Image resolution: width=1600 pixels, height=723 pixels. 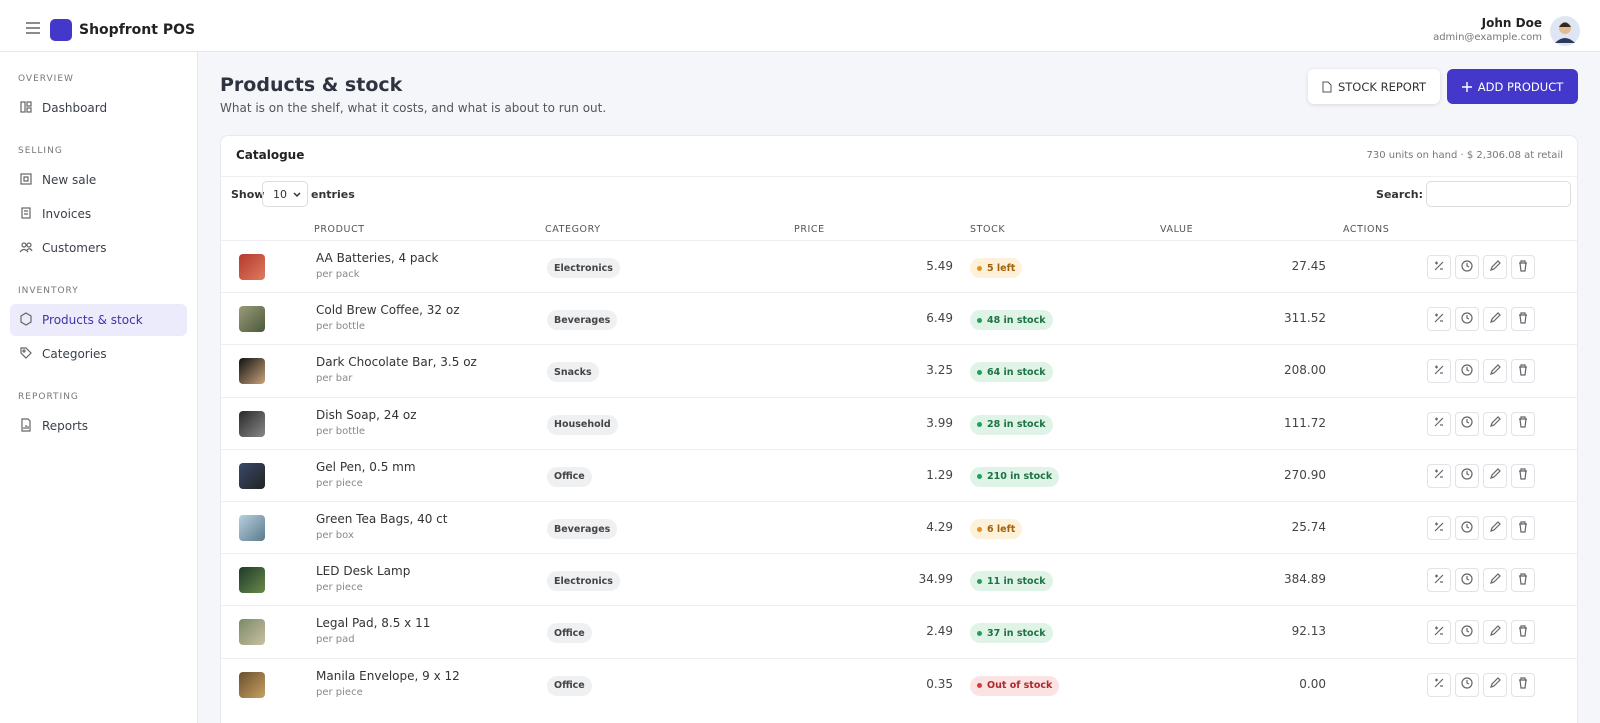 What do you see at coordinates (98, 248) in the screenshot?
I see `nav-item: Customers` at bounding box center [98, 248].